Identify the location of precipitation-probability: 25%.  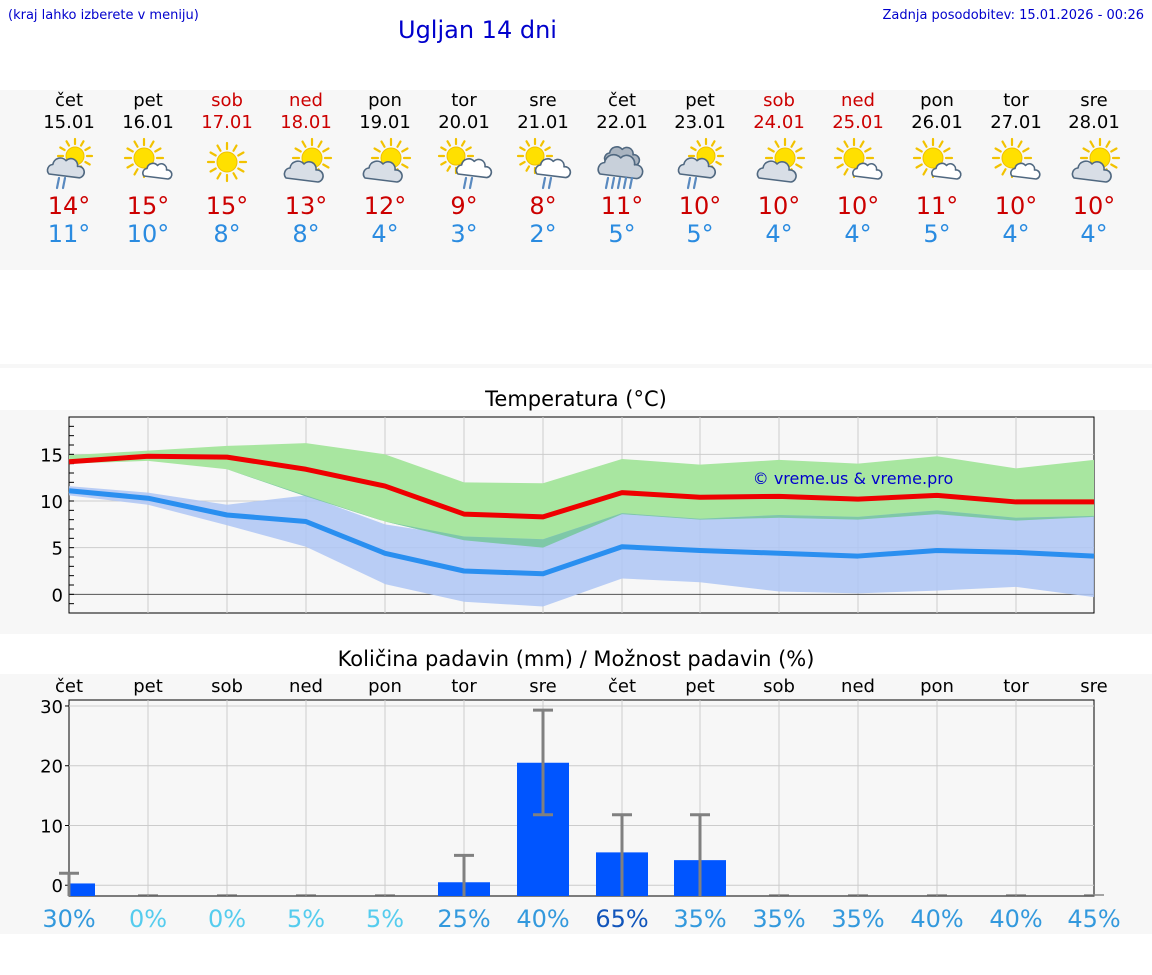
(463, 919).